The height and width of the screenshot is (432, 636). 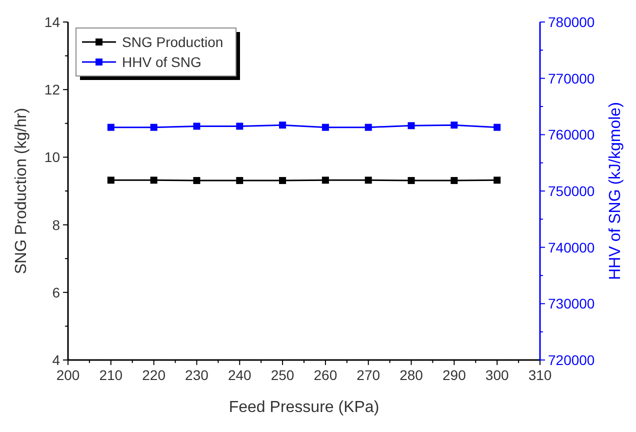 I want to click on y-tick-label: 10, so click(x=52, y=157).